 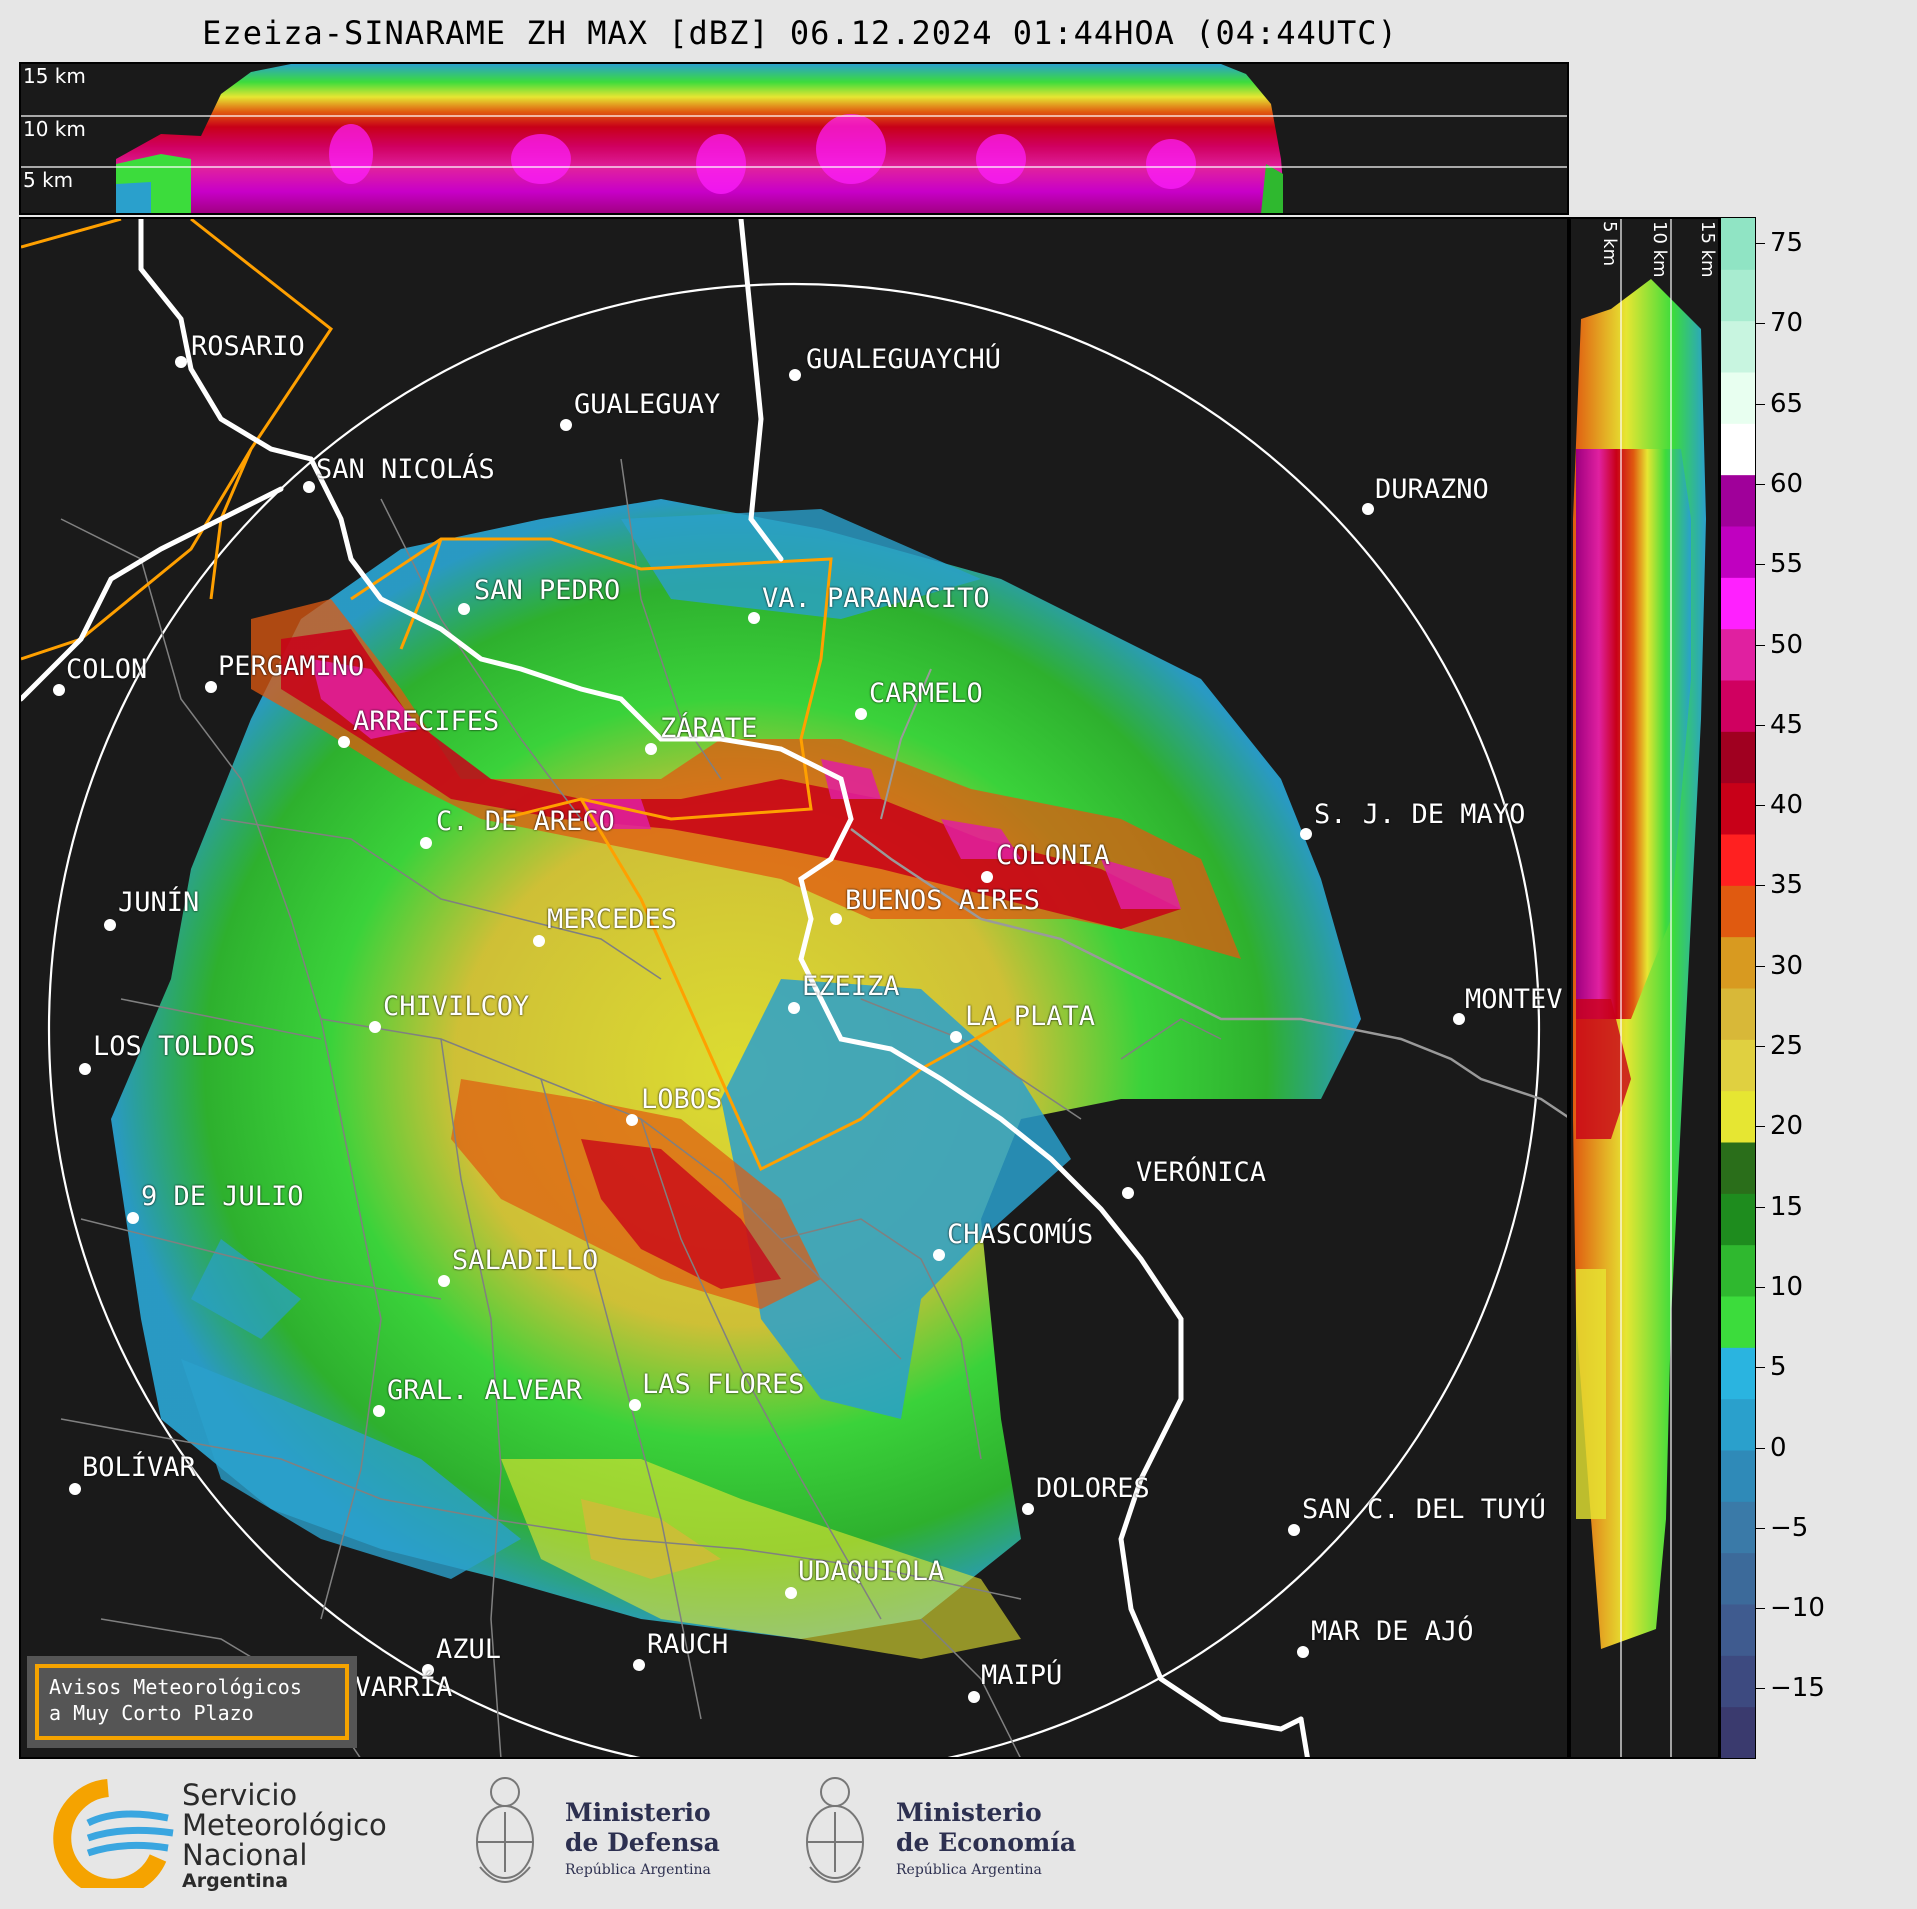 What do you see at coordinates (1778, 1447) in the screenshot?
I see `colorbar-tick-label: 0` at bounding box center [1778, 1447].